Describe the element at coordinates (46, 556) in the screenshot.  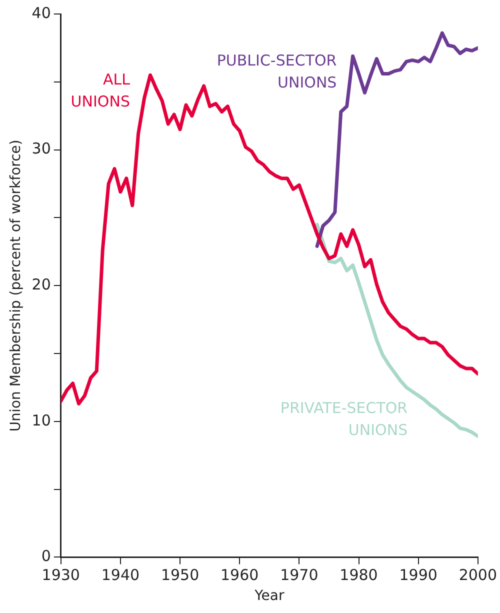
I see `y-tick-label: 0` at that location.